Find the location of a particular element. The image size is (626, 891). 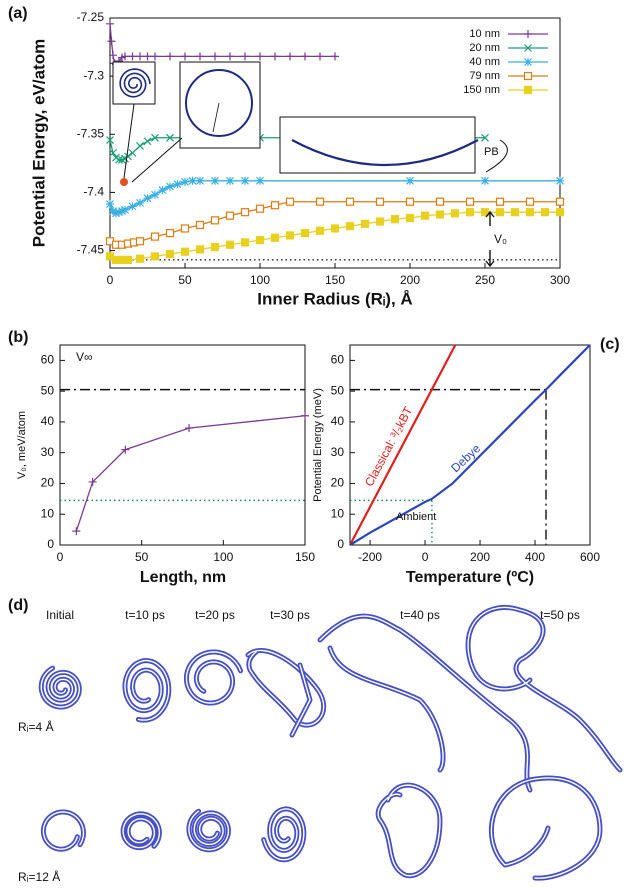

y-tick-label: -7.25 is located at coordinates (91, 17).